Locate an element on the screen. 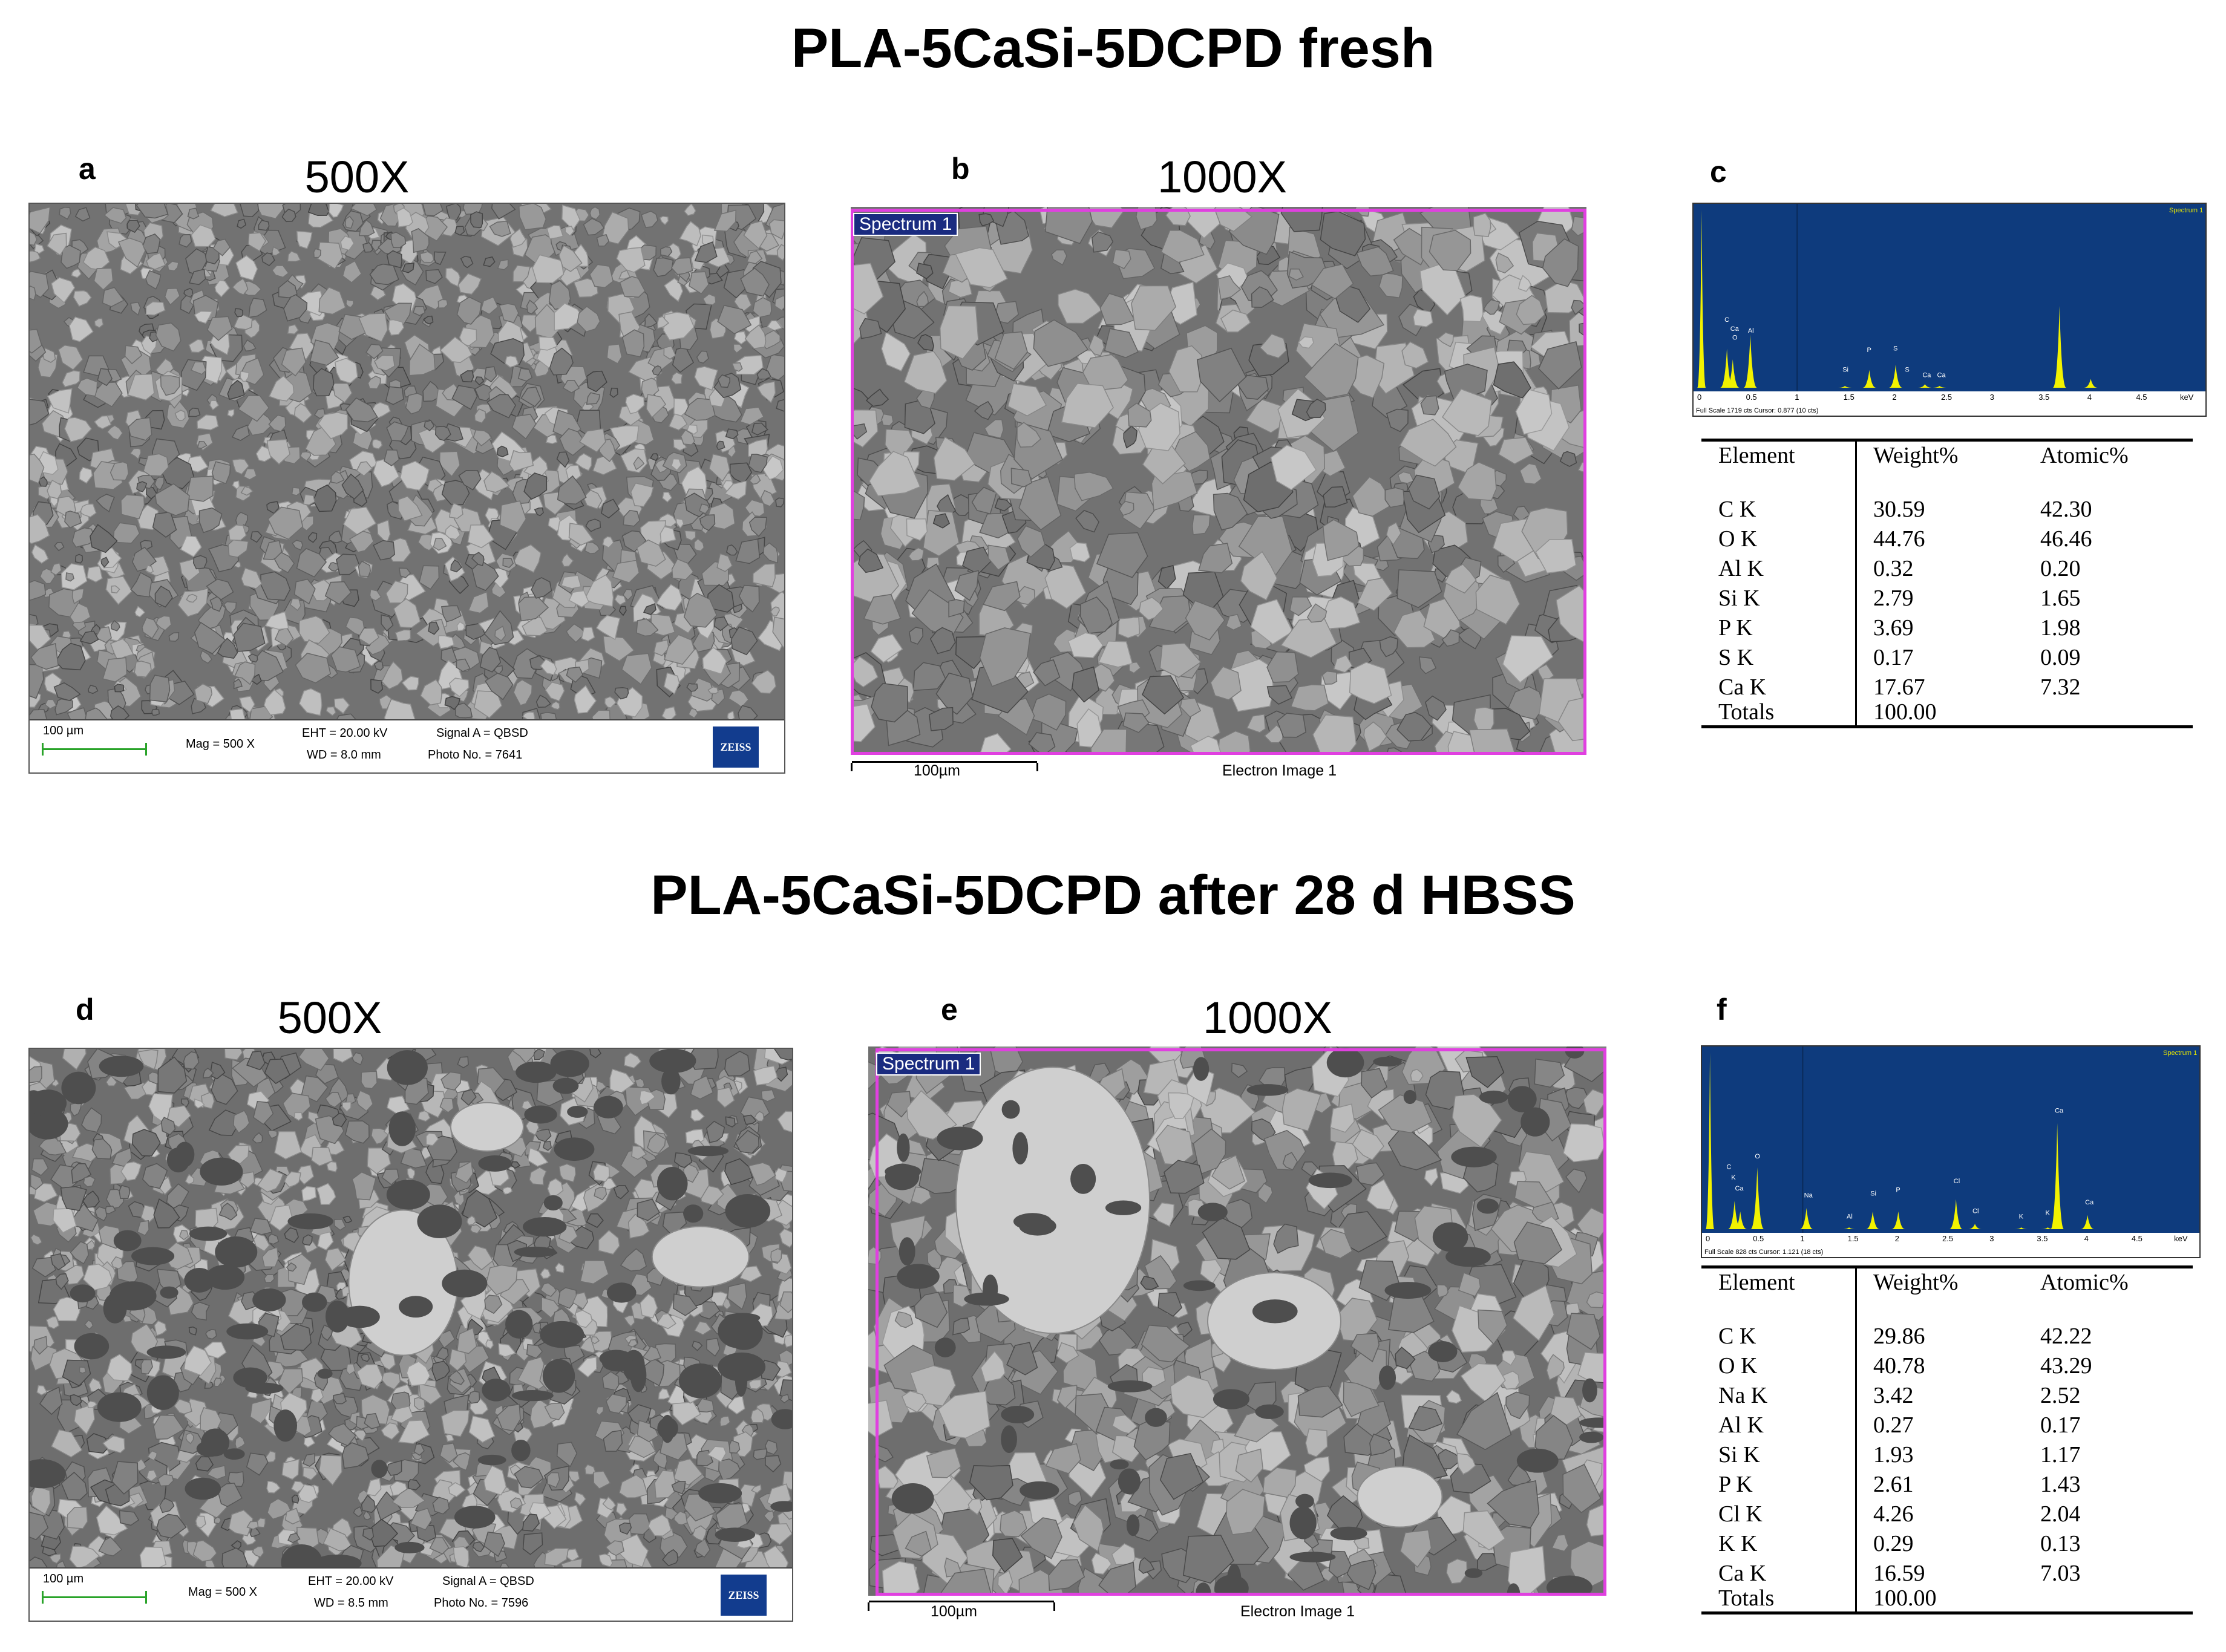 Image resolution: width=2226 pixels, height=1652 pixels. table-cell: 0.20 is located at coordinates (2060, 568).